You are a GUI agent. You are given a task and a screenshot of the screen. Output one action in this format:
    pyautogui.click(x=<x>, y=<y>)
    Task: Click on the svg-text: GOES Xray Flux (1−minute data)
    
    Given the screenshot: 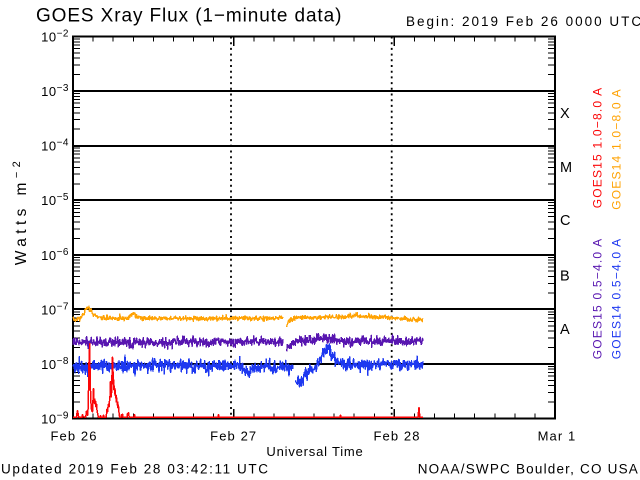 What is the action you would take?
    pyautogui.click(x=189, y=16)
    